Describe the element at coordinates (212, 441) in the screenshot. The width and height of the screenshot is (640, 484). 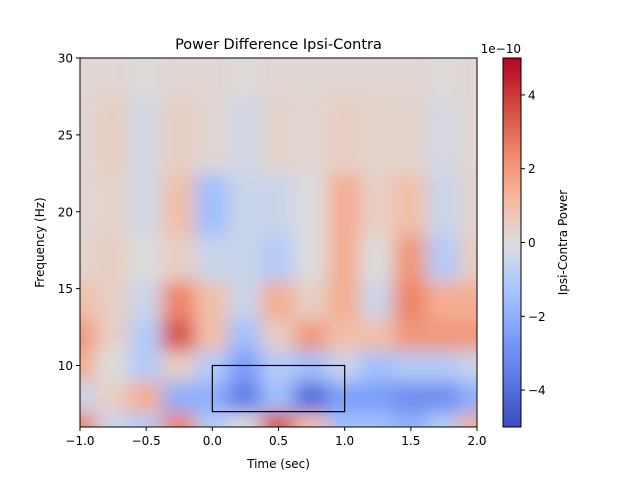
I see `x-tick-label: 0.0` at that location.